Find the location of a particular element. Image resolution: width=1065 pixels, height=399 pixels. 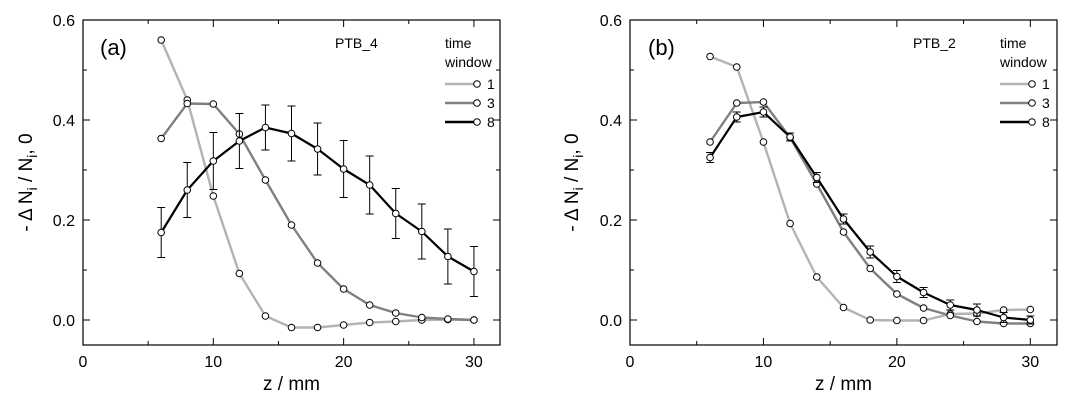

dataset-label: PTB_4 is located at coordinates (356, 43).